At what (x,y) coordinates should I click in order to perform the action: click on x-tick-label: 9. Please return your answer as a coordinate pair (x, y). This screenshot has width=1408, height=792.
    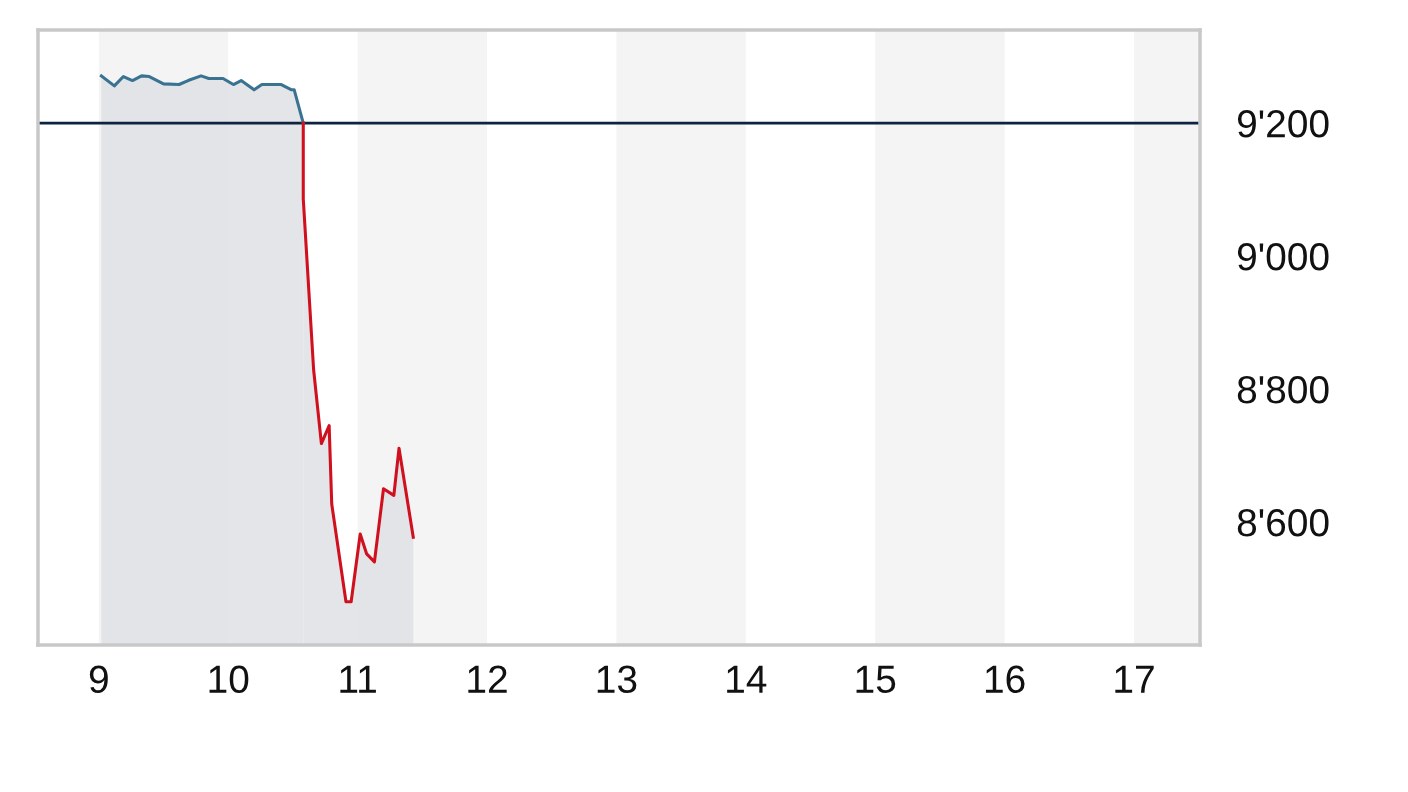
    Looking at the image, I should click on (98, 679).